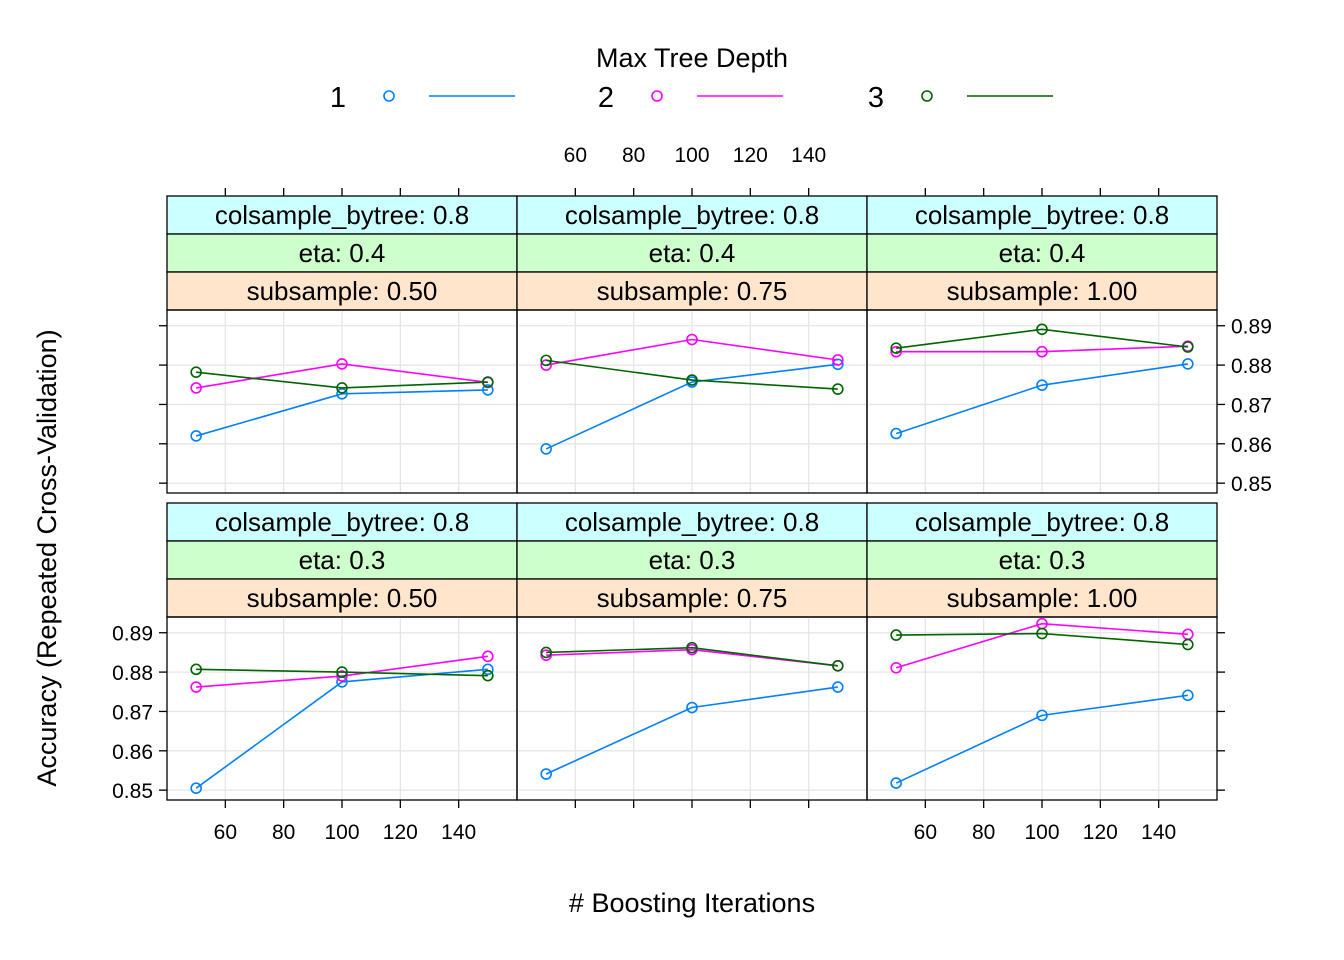 The height and width of the screenshot is (960, 1344). Describe the element at coordinates (400, 832) in the screenshot. I see `x-tick-label: 120` at that location.